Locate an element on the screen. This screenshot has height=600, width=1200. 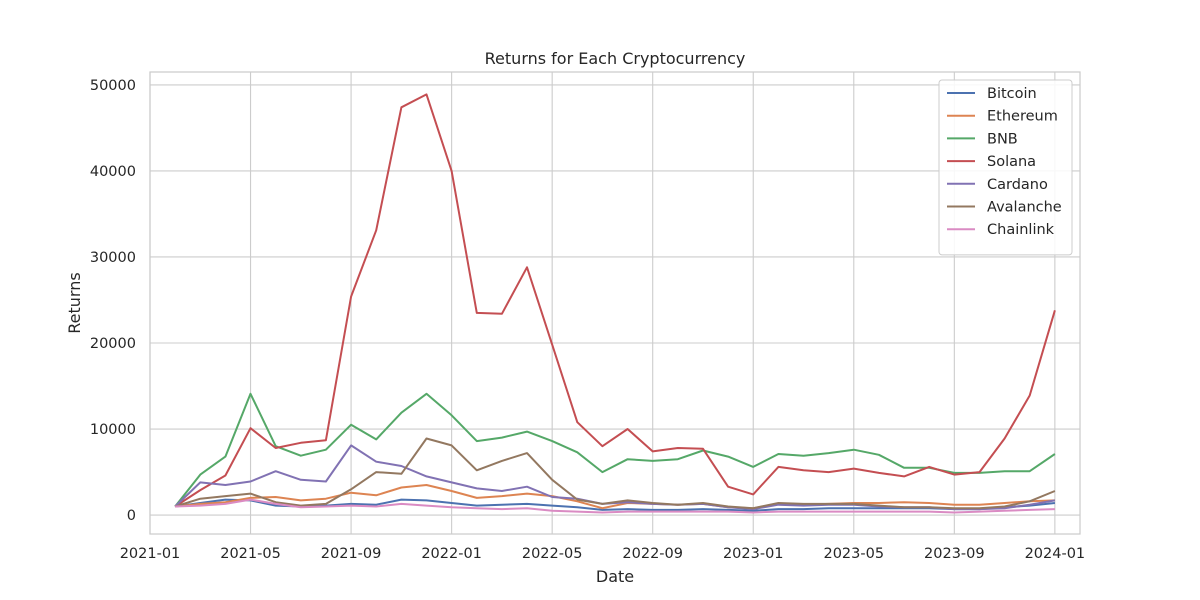
x-tick-label: 2021-05 is located at coordinates (250, 554).